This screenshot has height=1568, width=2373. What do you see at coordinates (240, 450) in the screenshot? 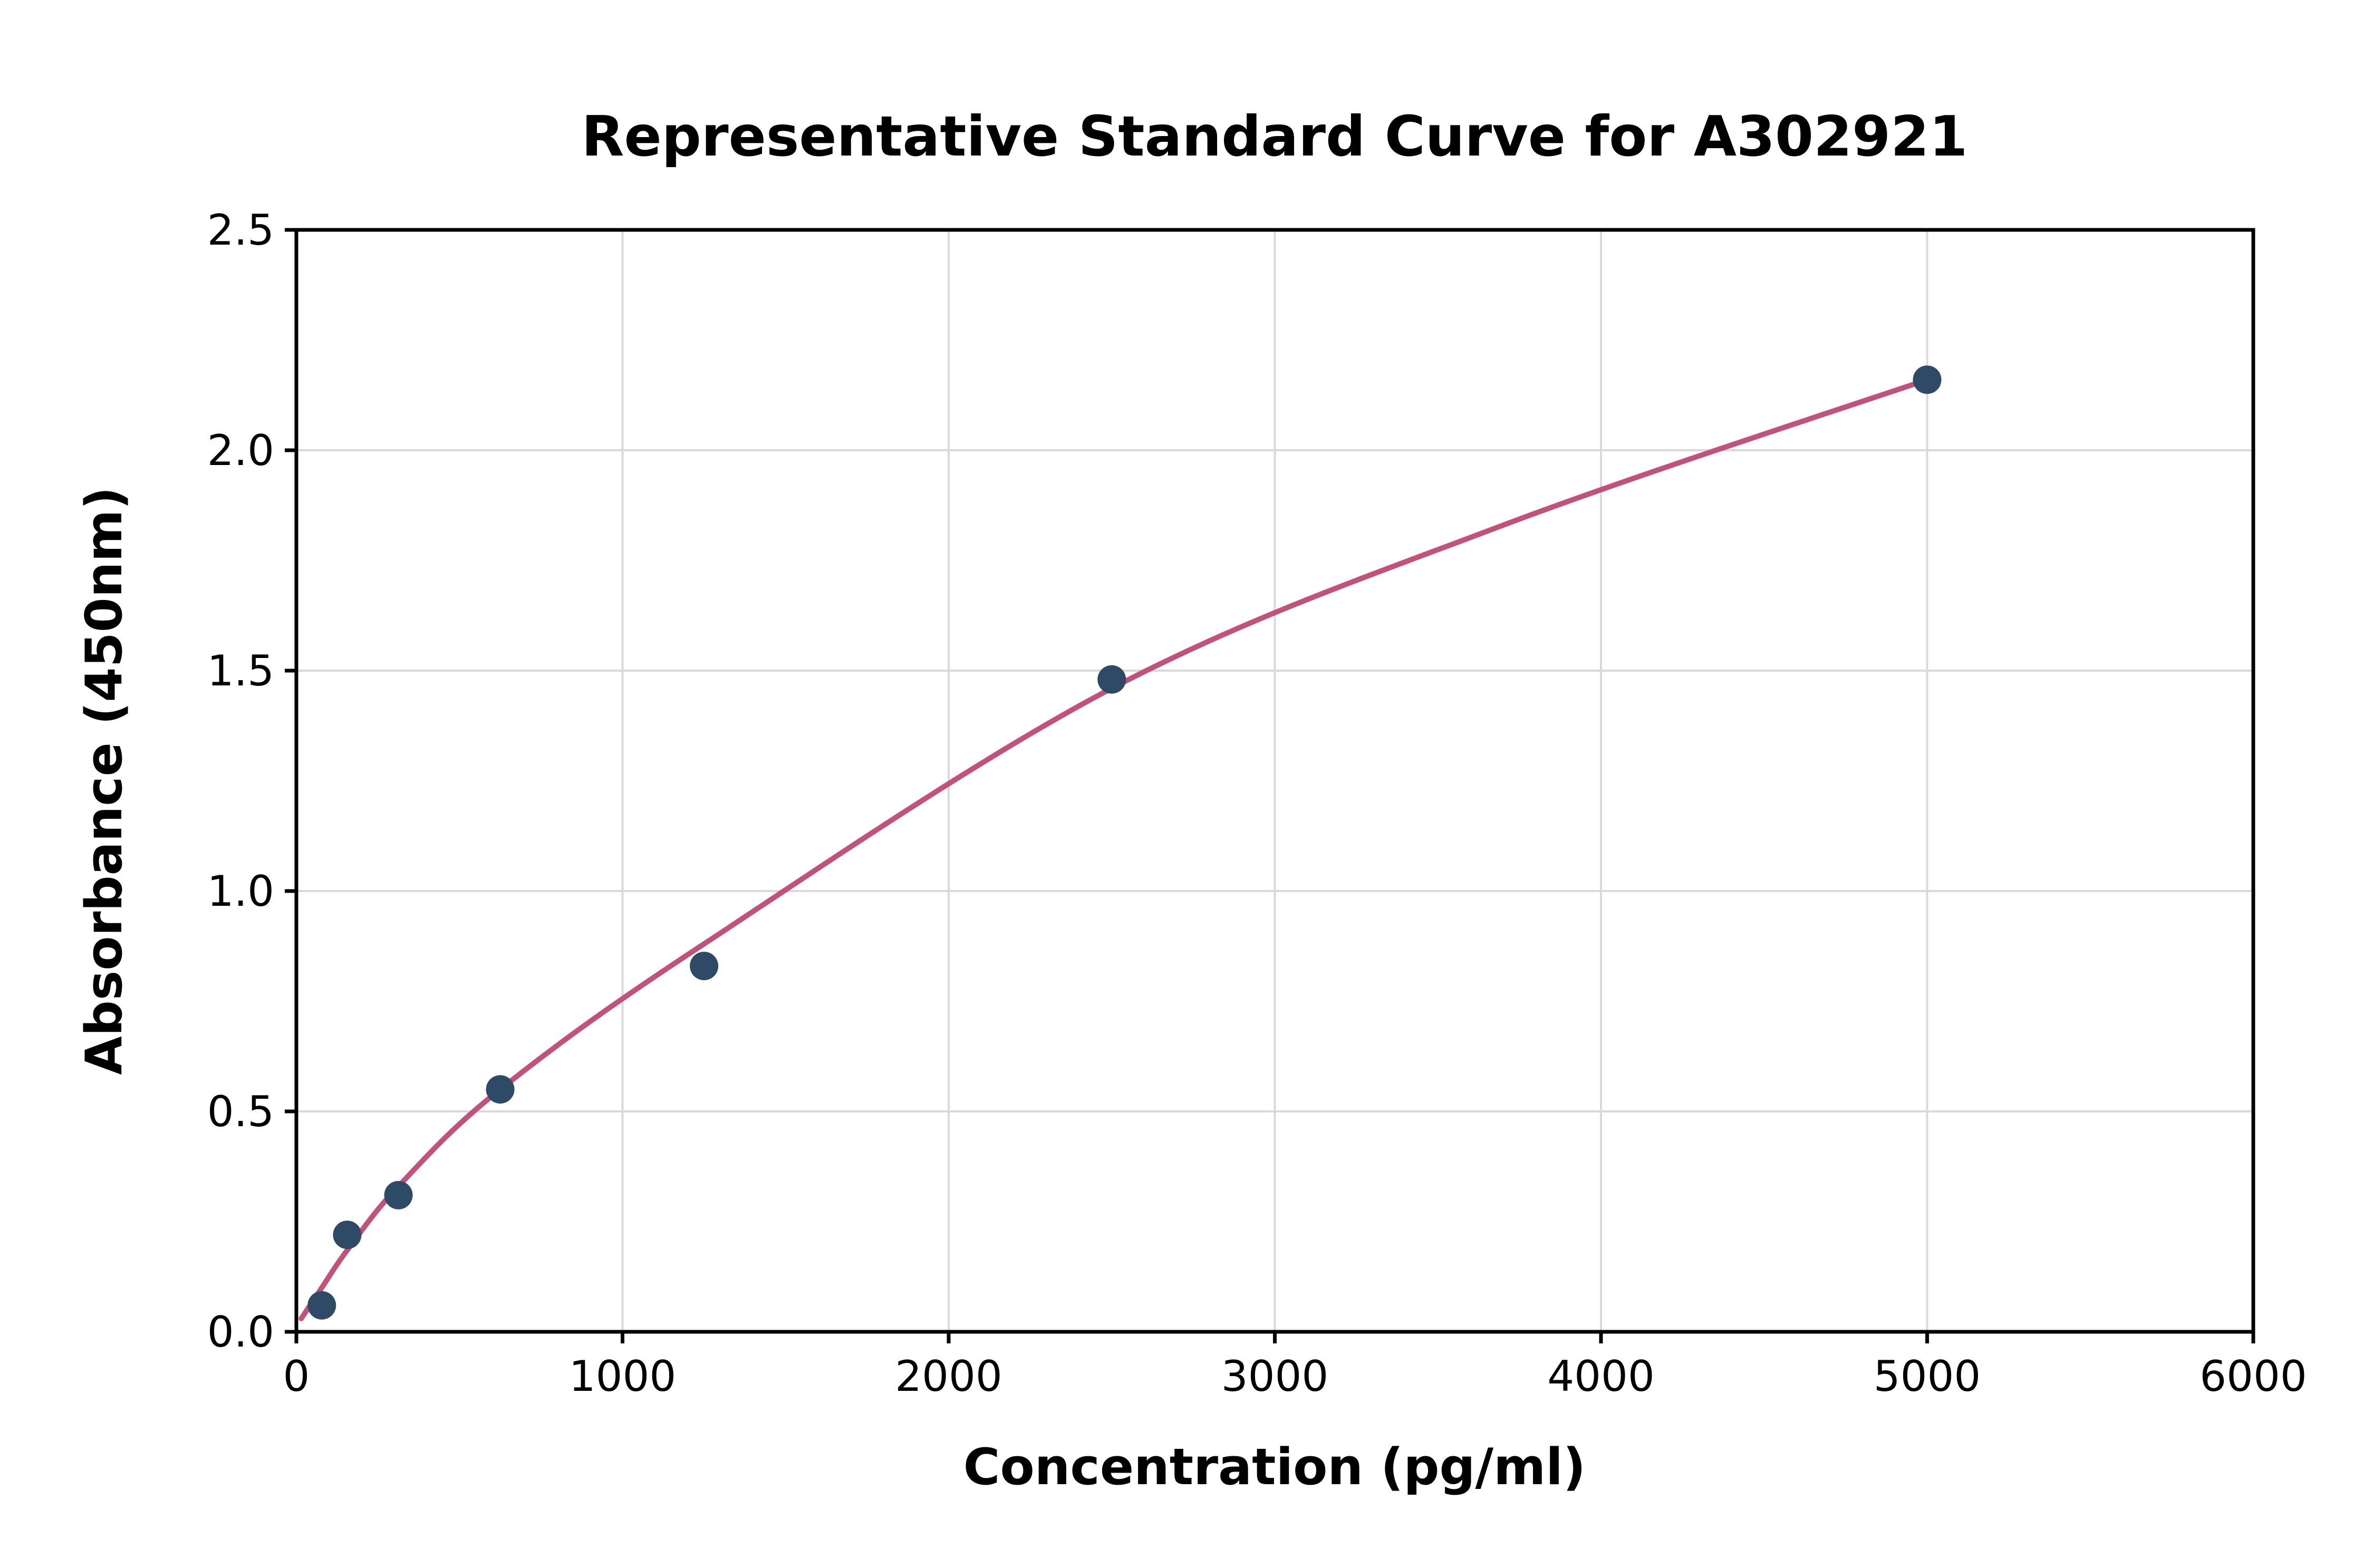
I see `y-tick-label: 2.0` at bounding box center [240, 450].